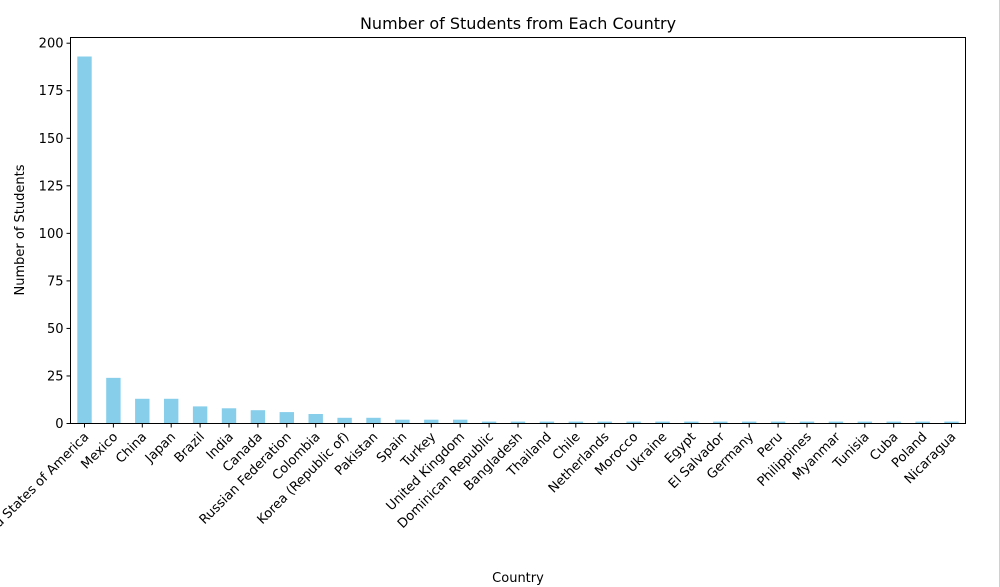 Image resolution: width=1000 pixels, height=587 pixels. I want to click on y-tick-label: 50, so click(55, 329).